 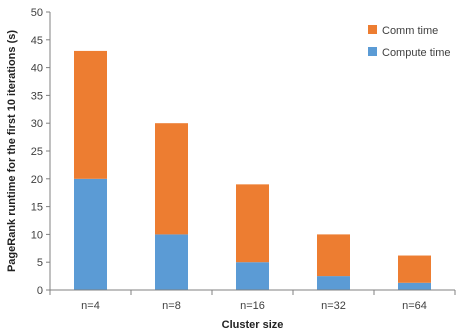 I want to click on legend: Comm time Compute time, so click(x=409, y=42).